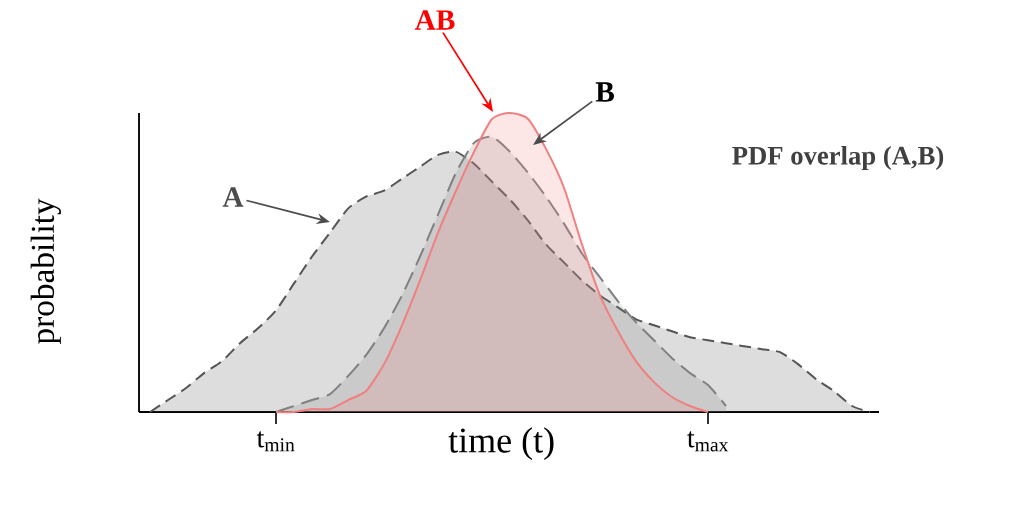 The image size is (1012, 509). I want to click on text: PDF overlap (A,B), so click(838, 158).